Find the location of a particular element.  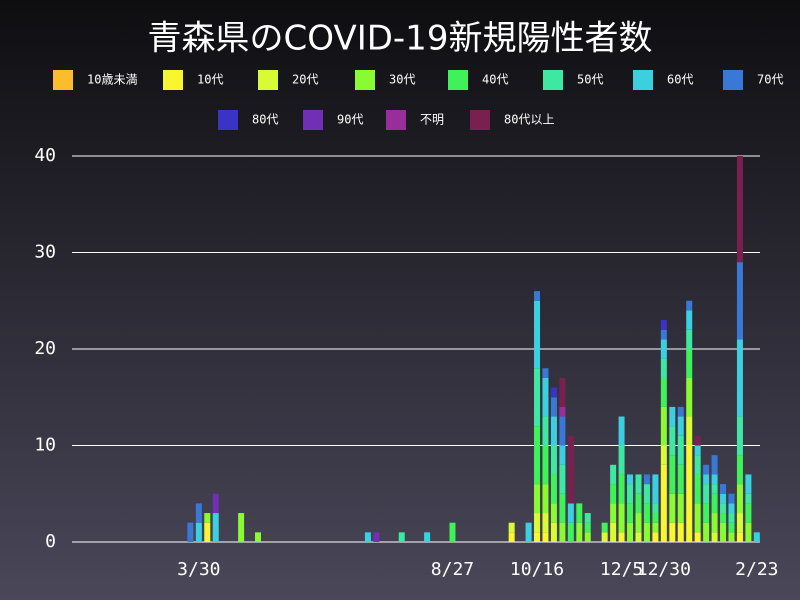

legend-label: 90代 is located at coordinates (350, 120).